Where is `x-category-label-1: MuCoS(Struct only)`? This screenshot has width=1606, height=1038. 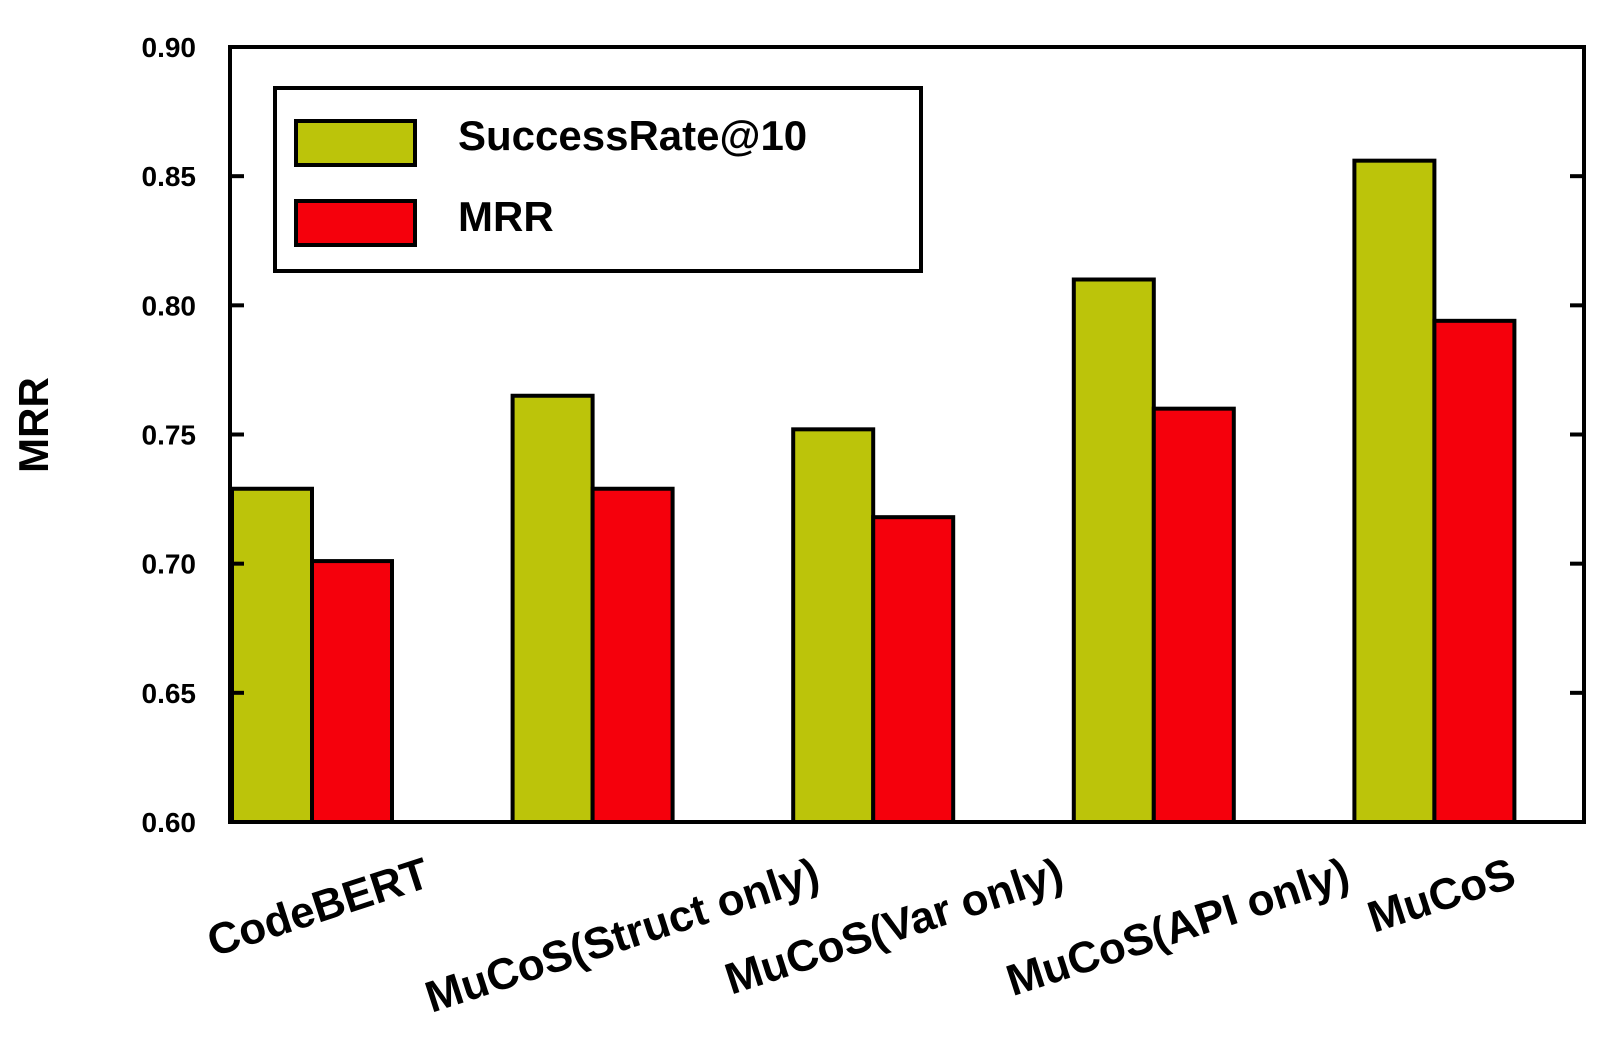
x-category-label-1: MuCoS(Struct only) is located at coordinates (622, 935).